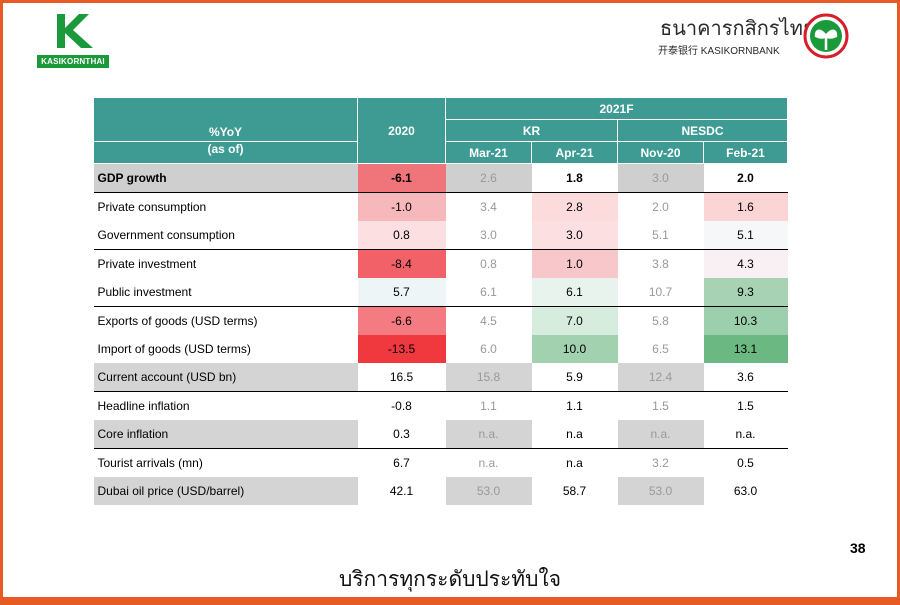 This screenshot has width=900, height=605. I want to click on row-value: 0.3, so click(401, 434).